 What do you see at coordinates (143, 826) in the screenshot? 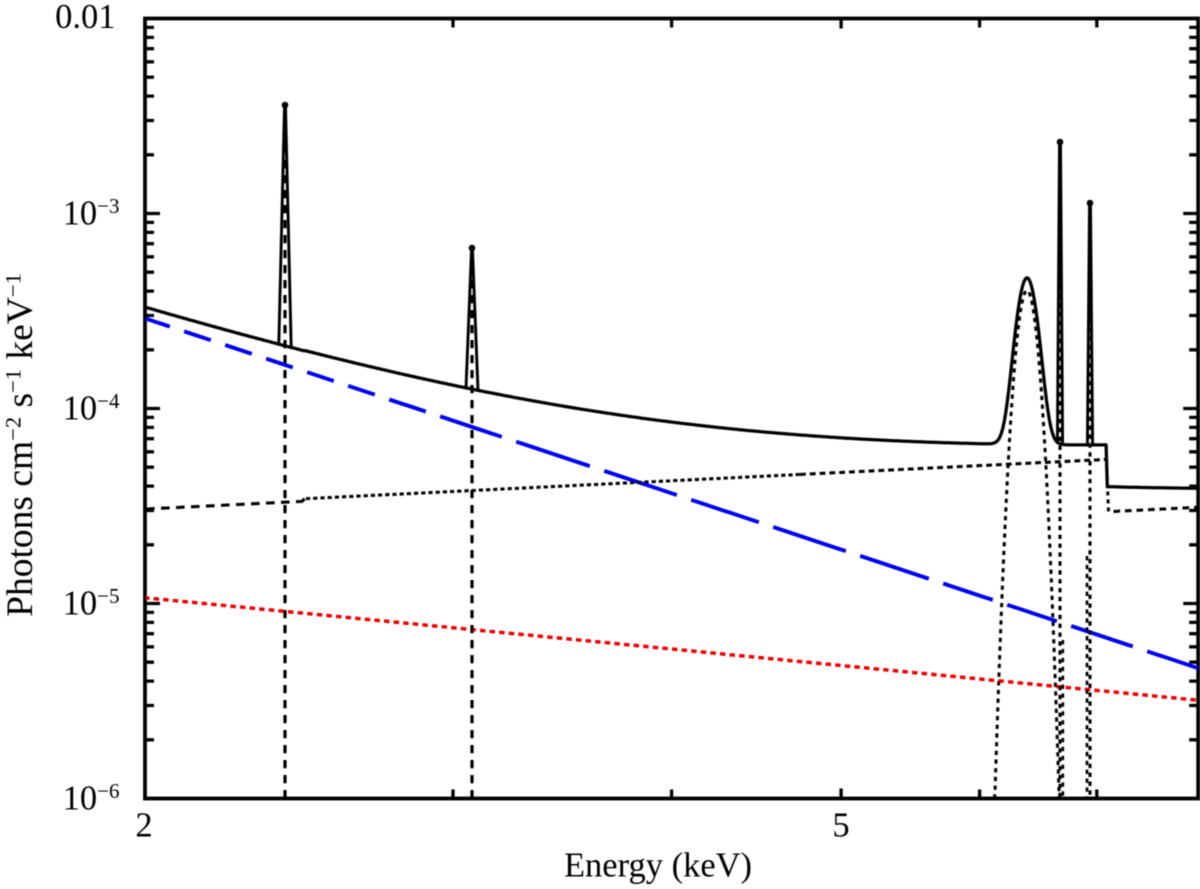
I see `svg-text: 2` at bounding box center [143, 826].